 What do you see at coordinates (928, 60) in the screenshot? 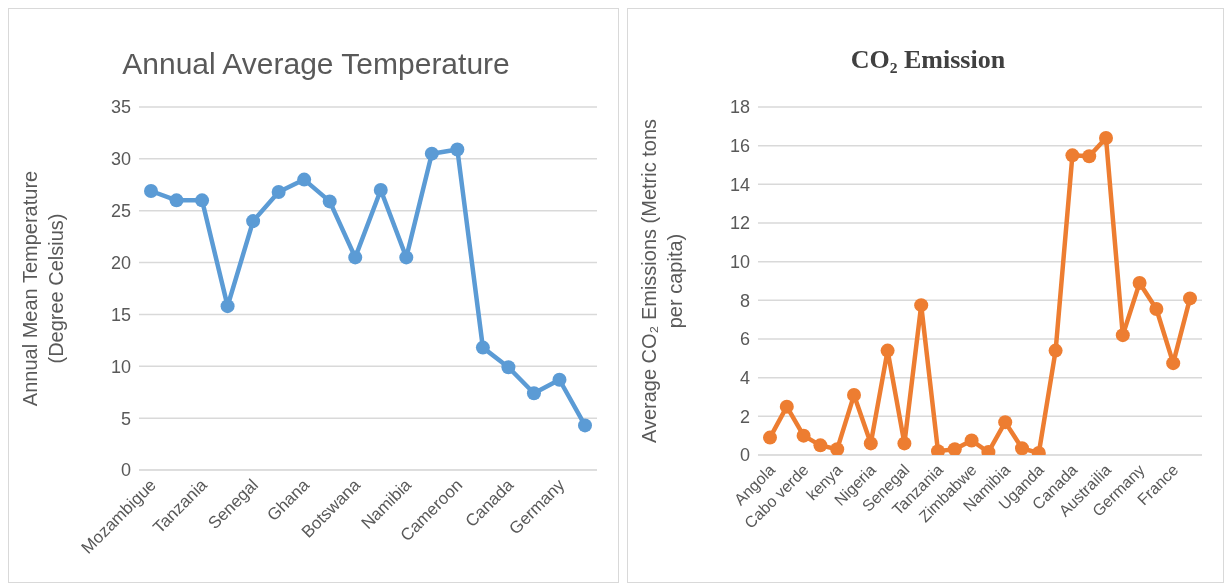
I see `chart-title: CO₂ Emission` at bounding box center [928, 60].